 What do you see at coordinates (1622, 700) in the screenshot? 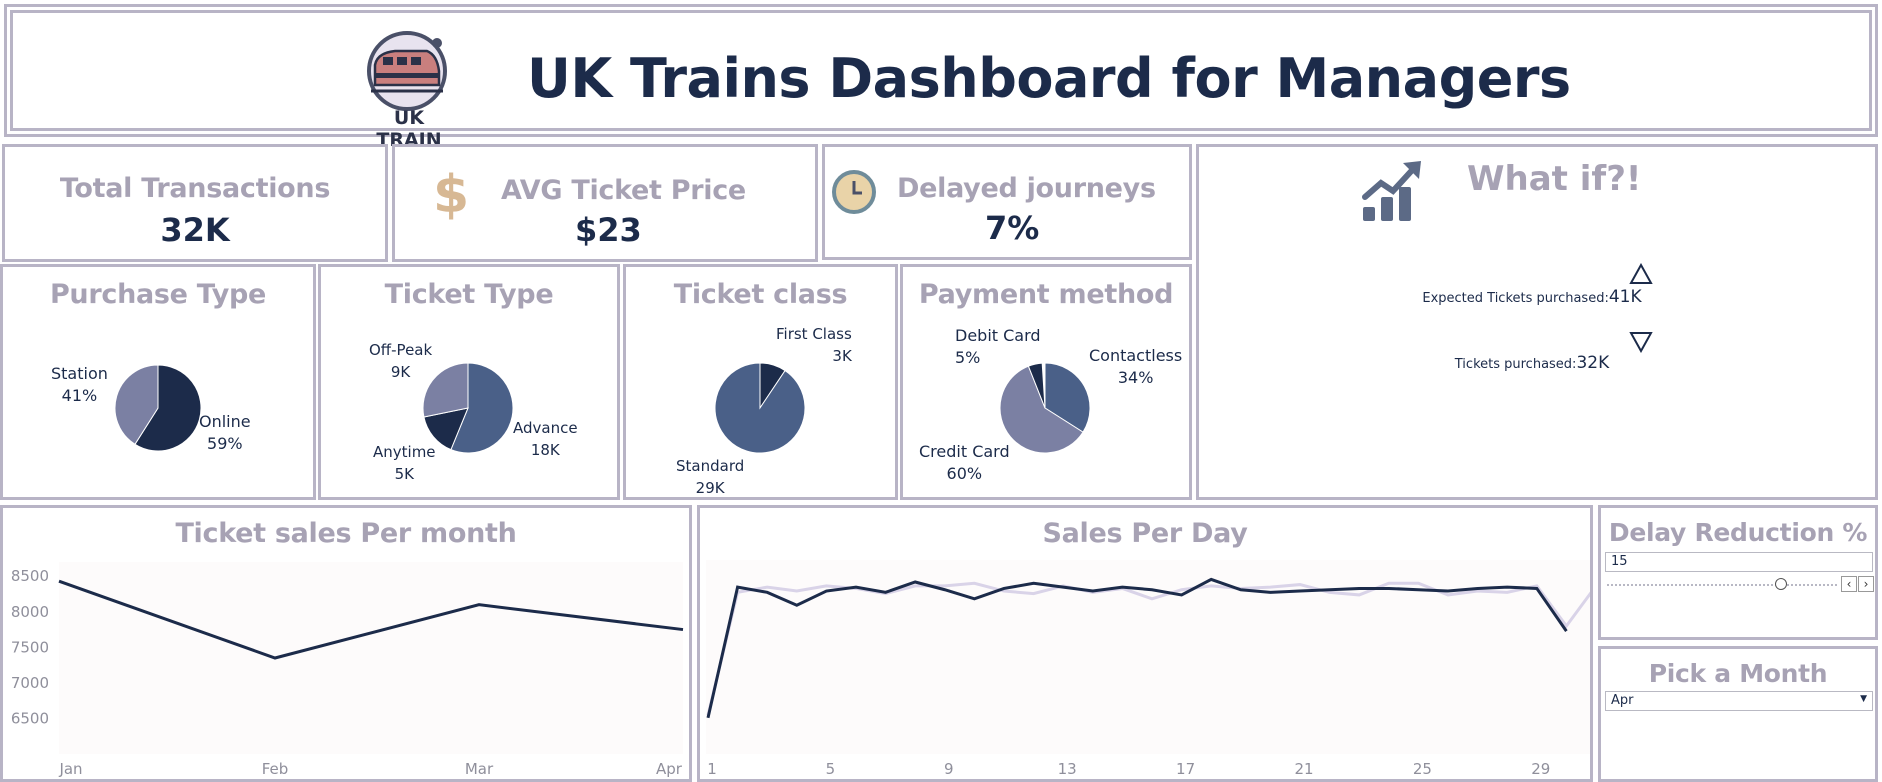
I see `month-select-value: Apr` at bounding box center [1622, 700].